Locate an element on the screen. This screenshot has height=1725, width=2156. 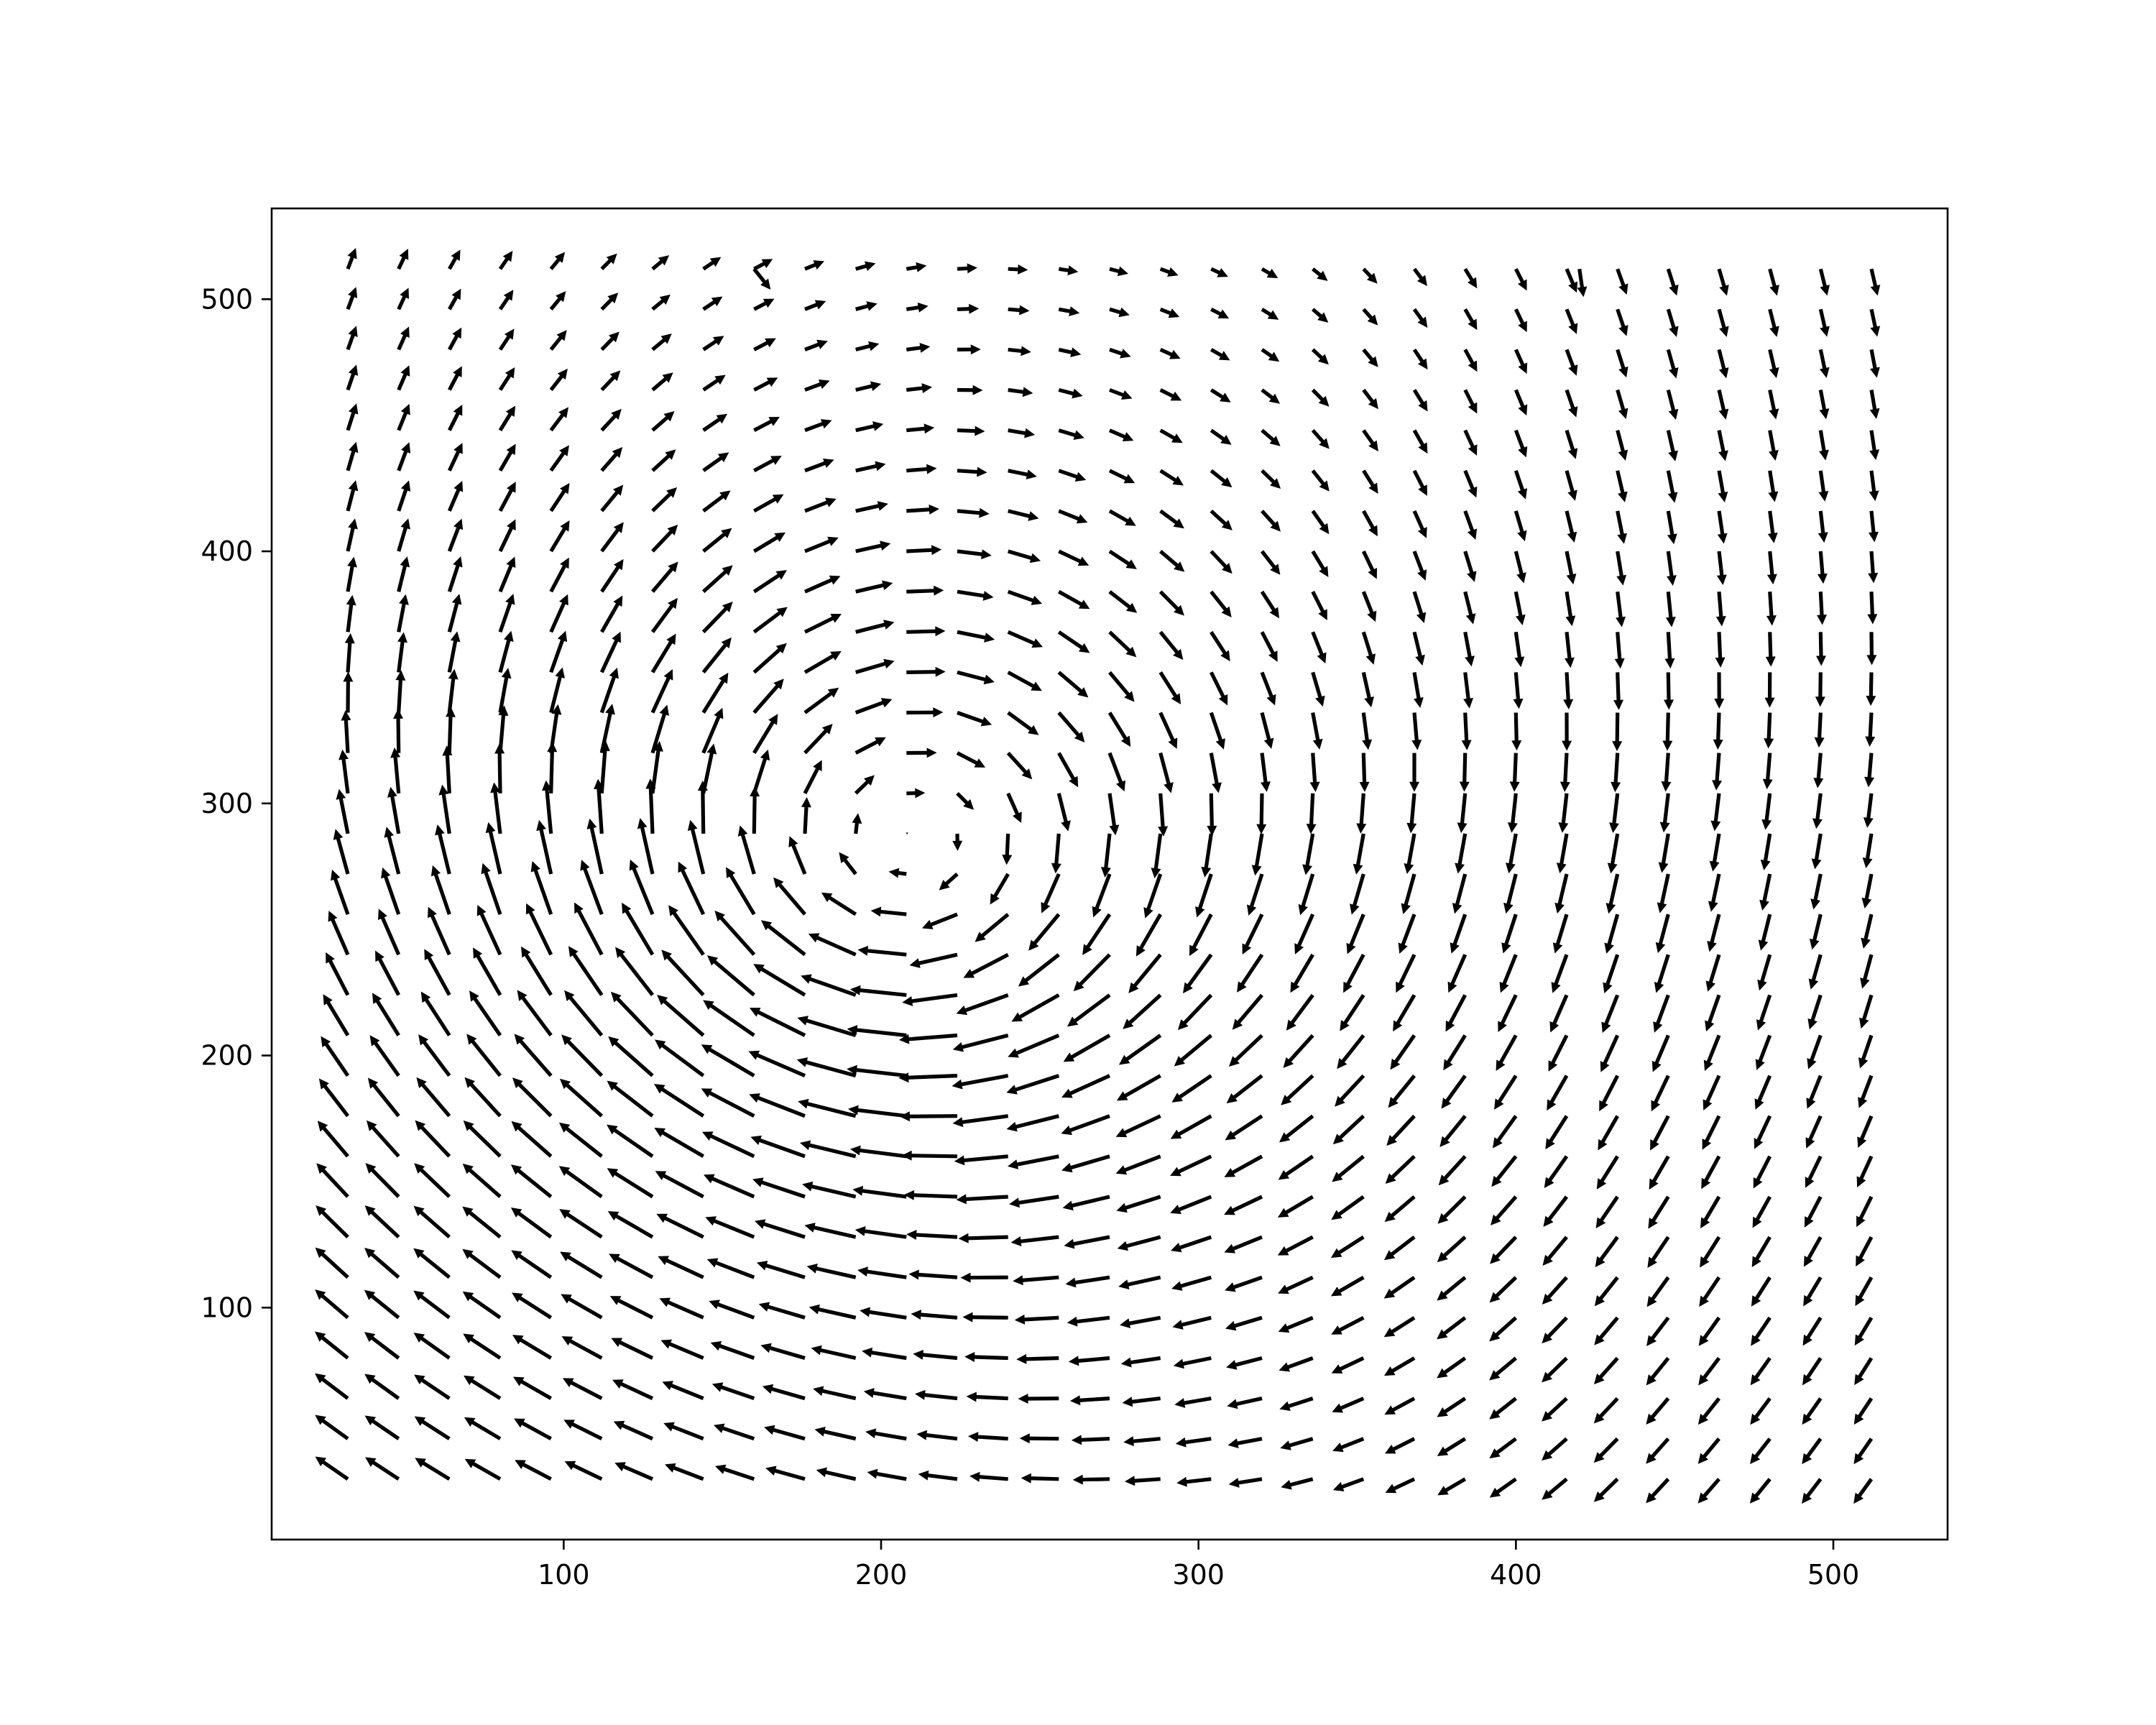
y-tick-label: 100 is located at coordinates (227, 1307).